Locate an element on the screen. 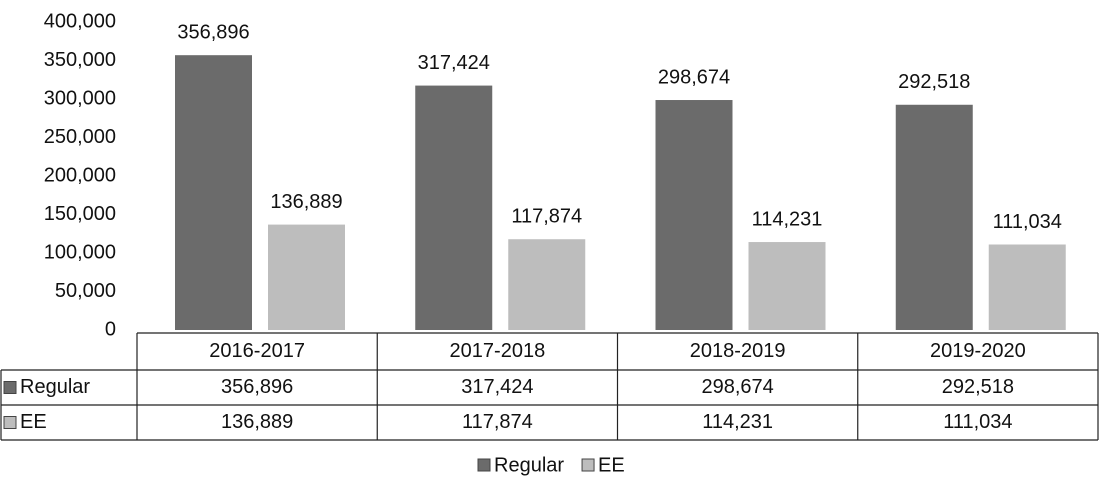  y-tick-label: 150,000 is located at coordinates (80, 214).